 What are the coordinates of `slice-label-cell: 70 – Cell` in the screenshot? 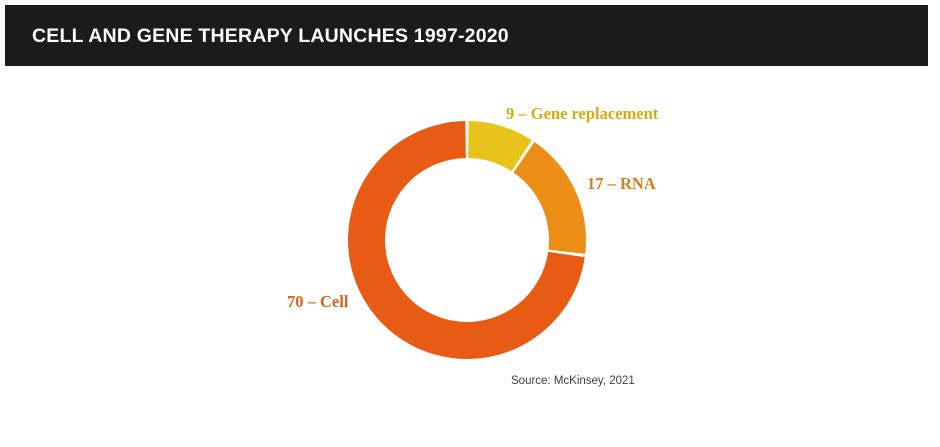 It's located at (318, 301).